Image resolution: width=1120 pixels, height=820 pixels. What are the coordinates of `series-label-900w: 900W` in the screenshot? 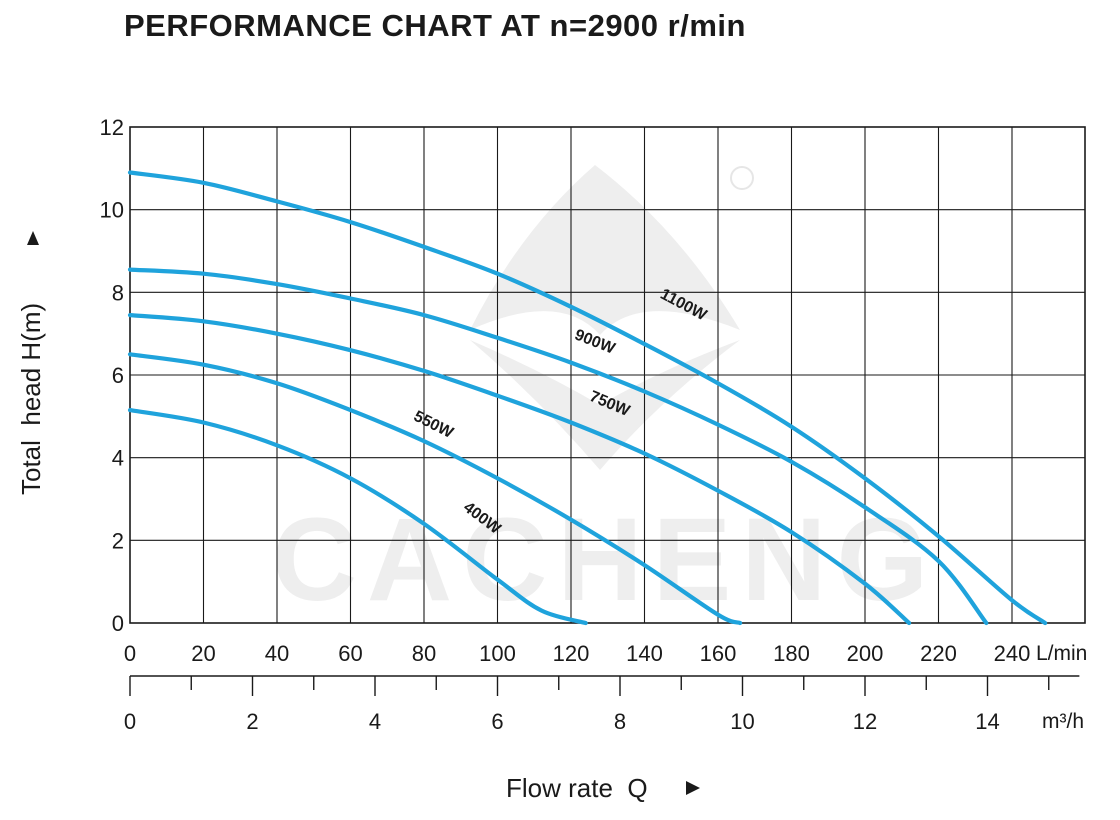 It's located at (595, 342).